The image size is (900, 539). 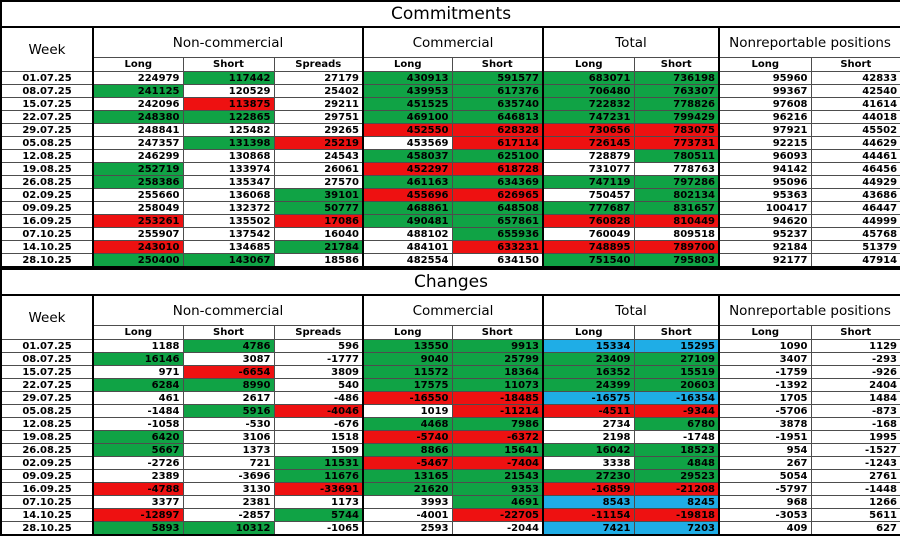 What do you see at coordinates (855, 156) in the screenshot?
I see `value-cell: 44461` at bounding box center [855, 156].